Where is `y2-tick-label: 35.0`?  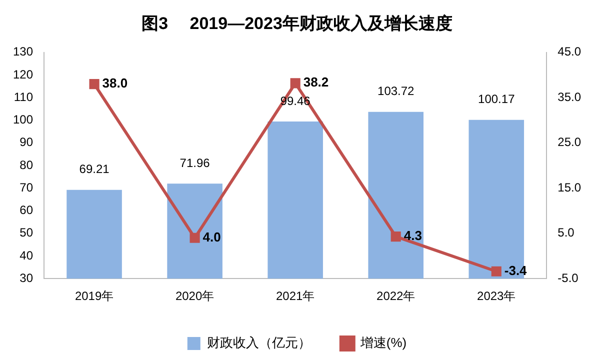 y2-tick-label: 35.0 is located at coordinates (570, 97).